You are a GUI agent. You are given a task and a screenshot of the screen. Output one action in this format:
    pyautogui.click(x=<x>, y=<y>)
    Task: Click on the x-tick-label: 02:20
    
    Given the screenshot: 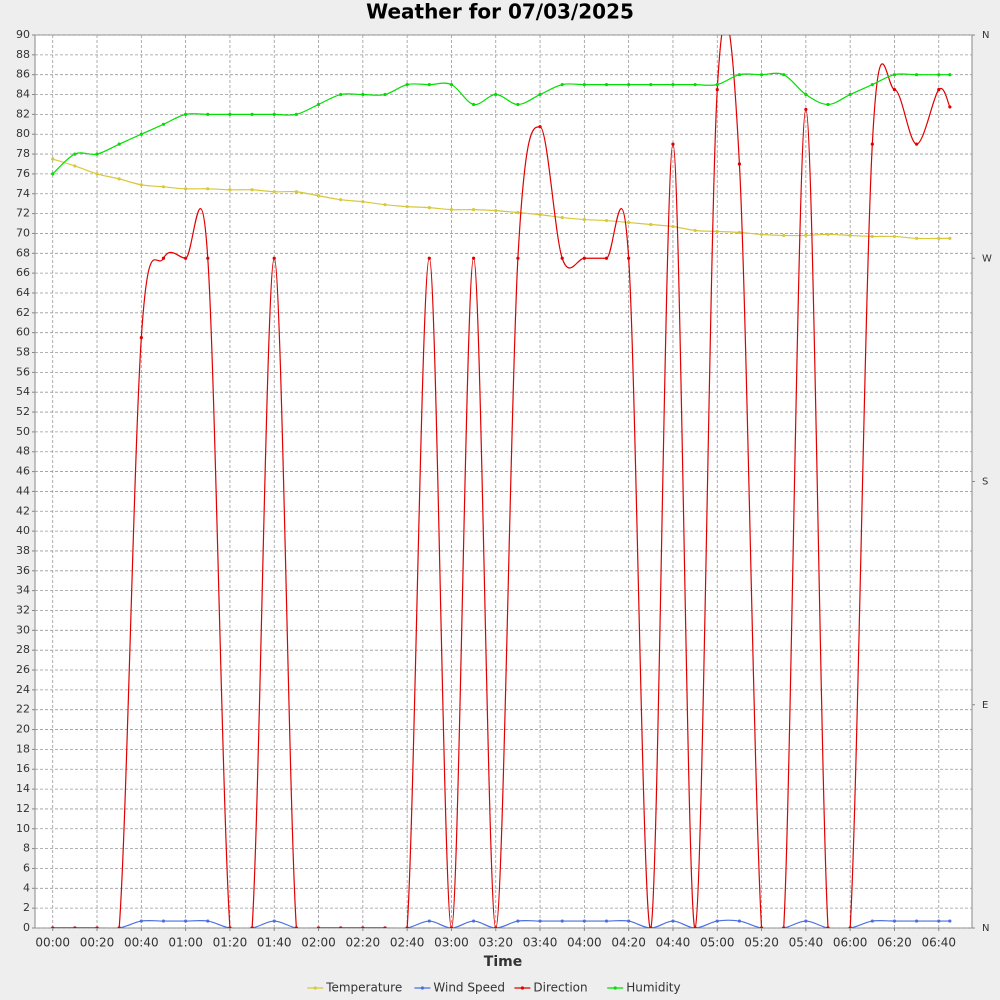 What is the action you would take?
    pyautogui.click(x=363, y=943)
    